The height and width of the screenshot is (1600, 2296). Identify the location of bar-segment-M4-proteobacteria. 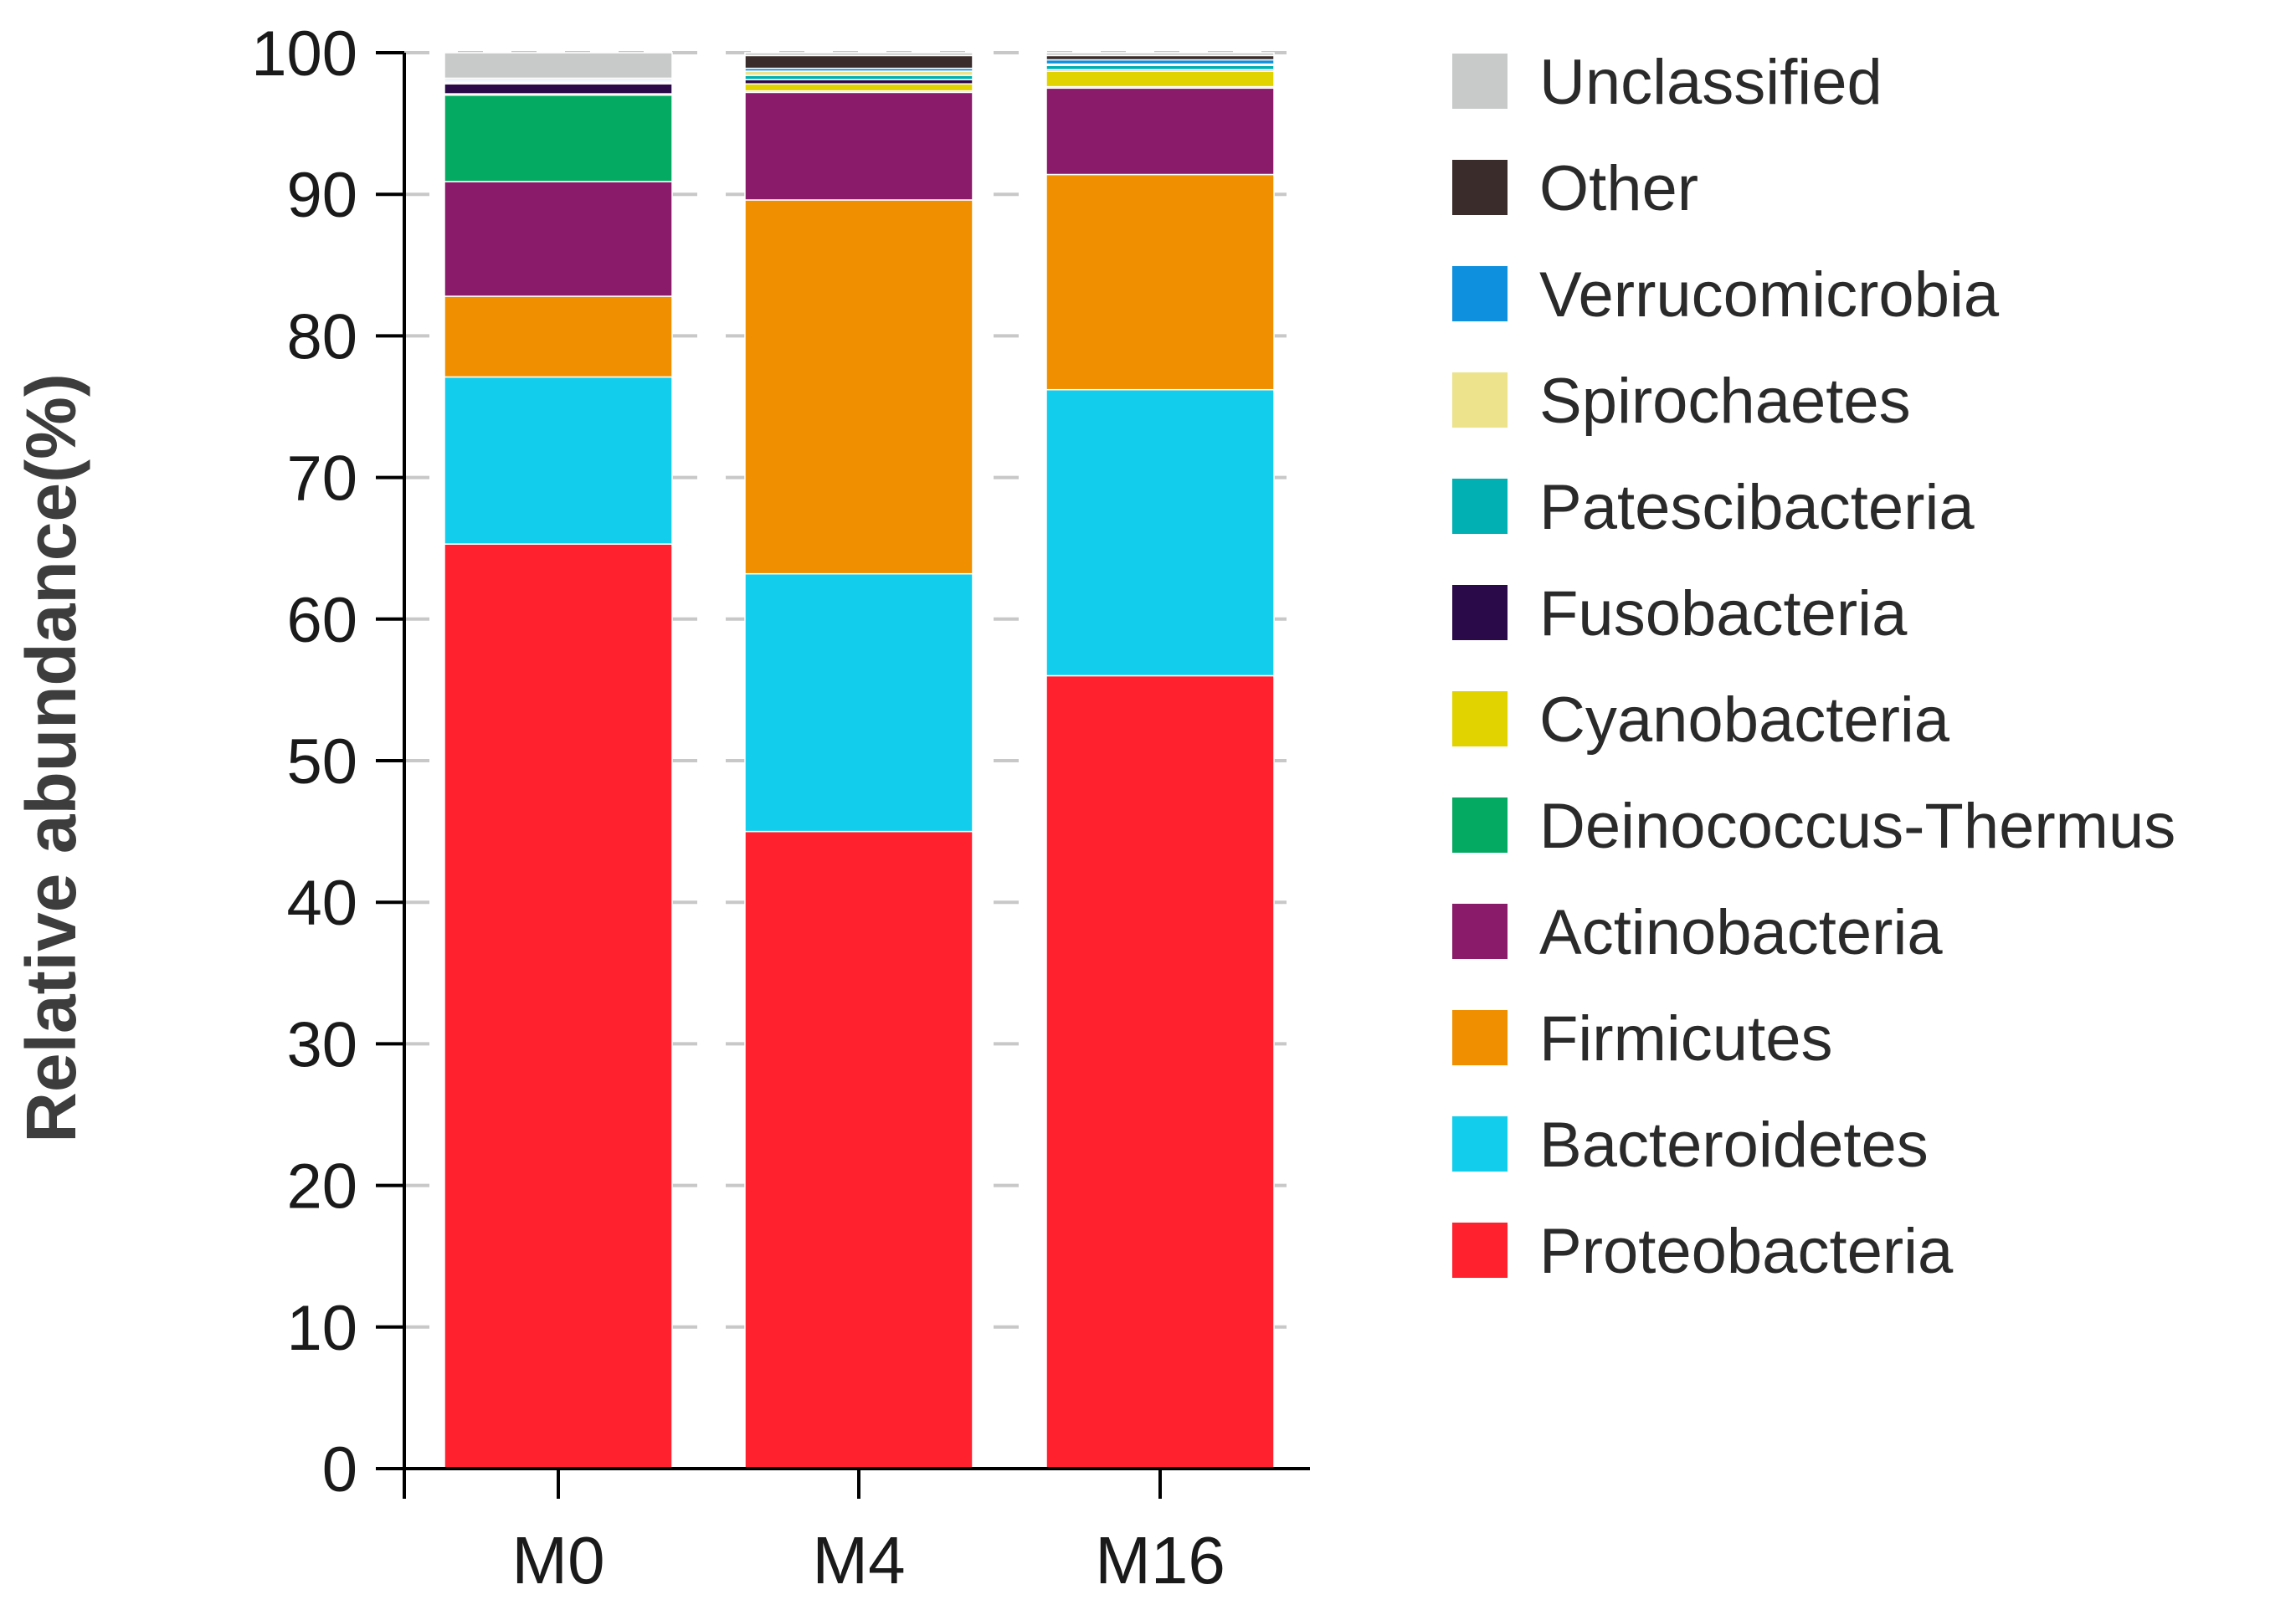
(858, 1149).